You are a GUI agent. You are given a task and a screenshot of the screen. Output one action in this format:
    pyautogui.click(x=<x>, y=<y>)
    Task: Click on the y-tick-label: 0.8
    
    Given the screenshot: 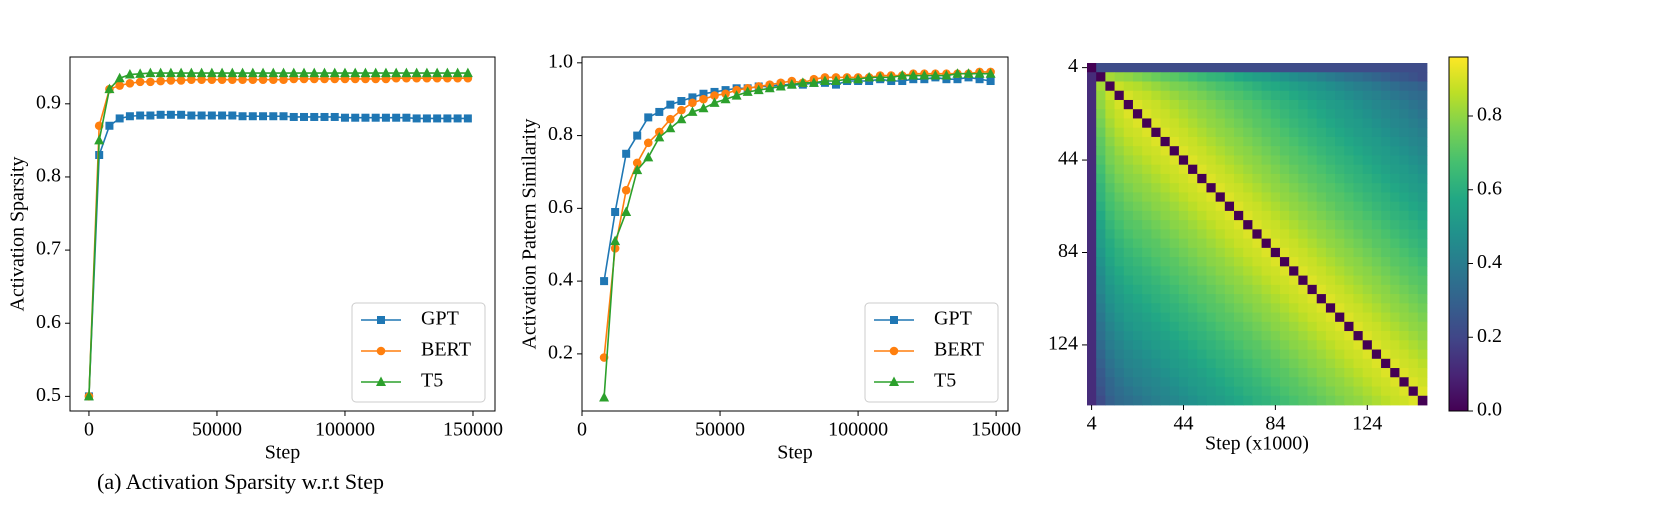 What is the action you would take?
    pyautogui.click(x=560, y=134)
    